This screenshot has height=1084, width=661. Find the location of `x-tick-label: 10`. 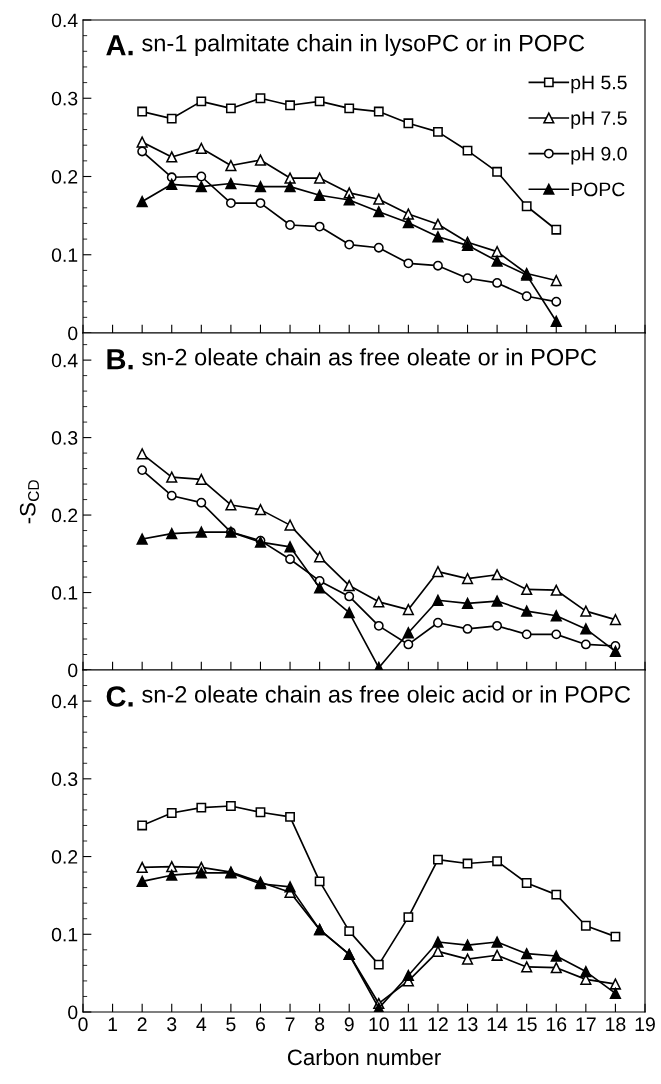

x-tick-label: 10 is located at coordinates (379, 1024).